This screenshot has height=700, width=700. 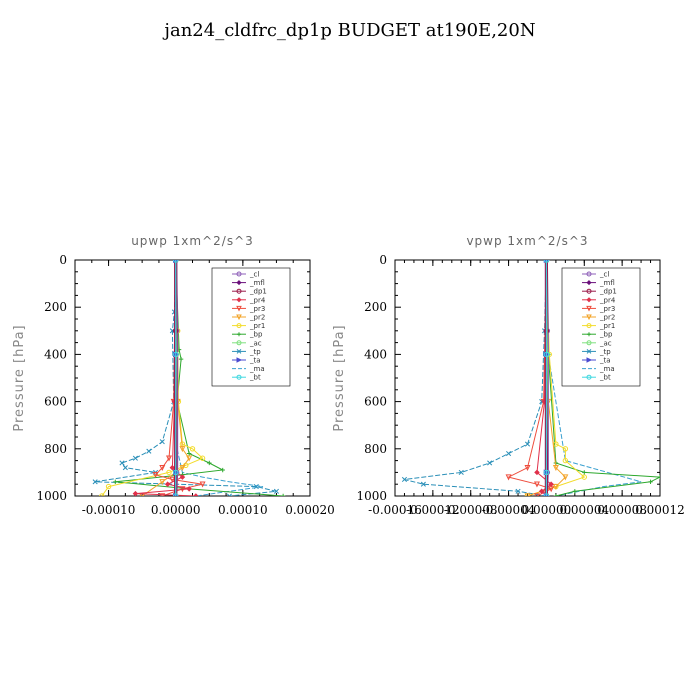 What do you see at coordinates (339, 377) in the screenshot?
I see `y-axis-title: Pressure [hPa]` at bounding box center [339, 377].